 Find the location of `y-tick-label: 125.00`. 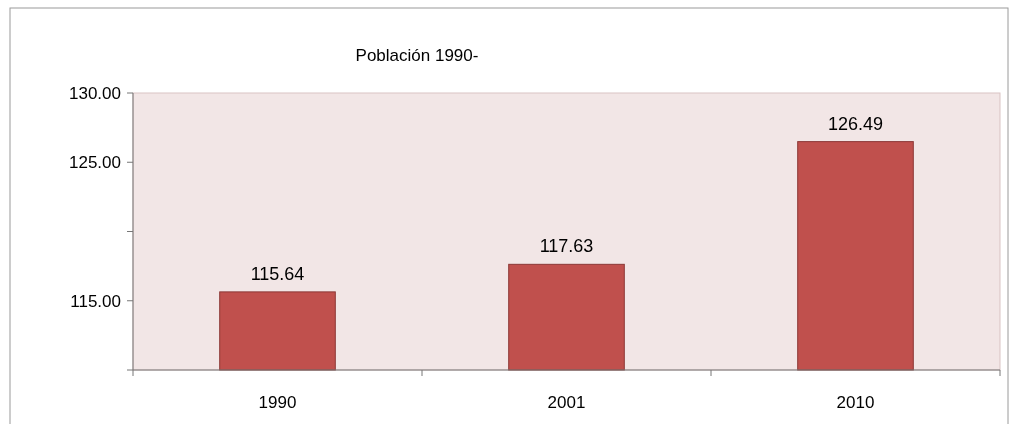

y-tick-label: 125.00 is located at coordinates (95, 163).